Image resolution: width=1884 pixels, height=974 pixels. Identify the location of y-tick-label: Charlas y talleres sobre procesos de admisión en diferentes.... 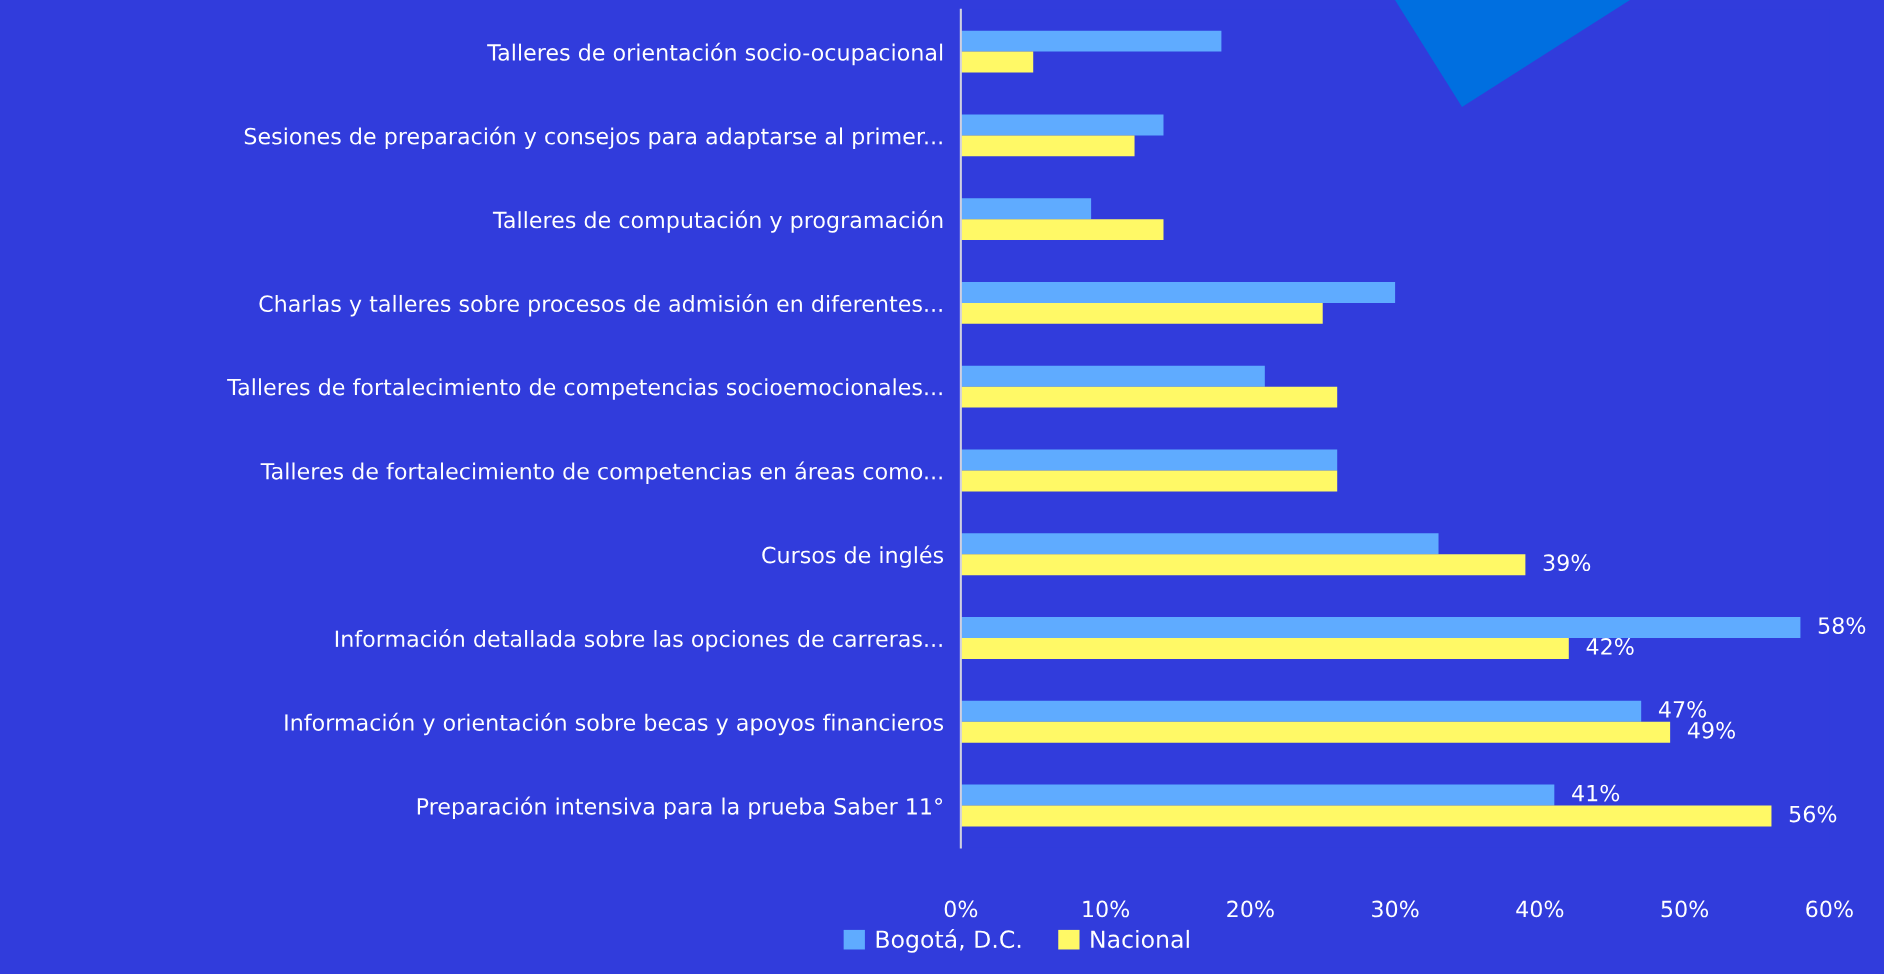
(600, 305).